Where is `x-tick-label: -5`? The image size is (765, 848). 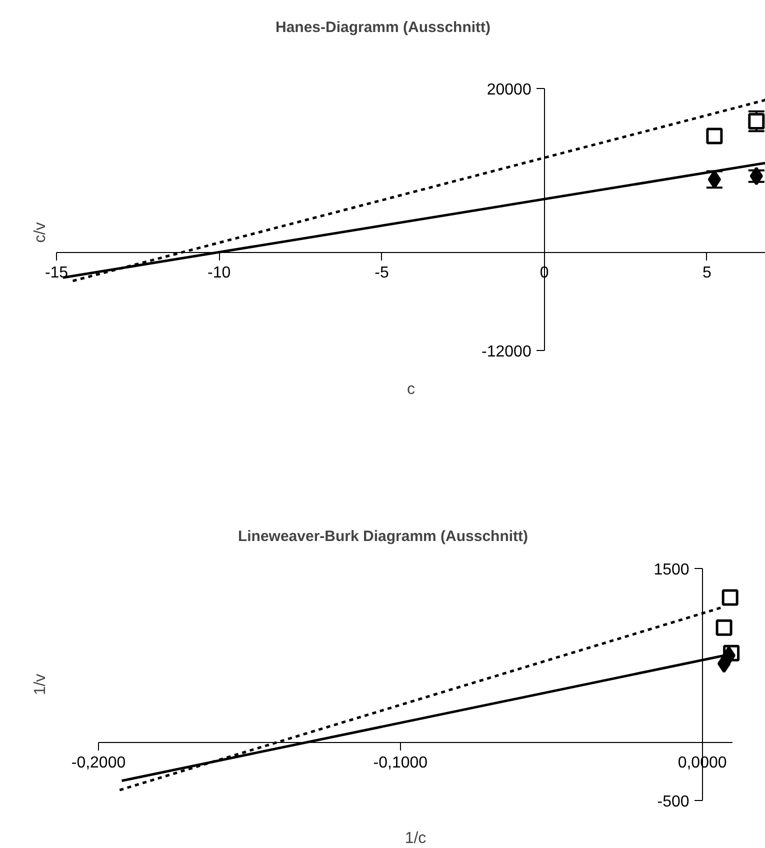 x-tick-label: -5 is located at coordinates (381, 273).